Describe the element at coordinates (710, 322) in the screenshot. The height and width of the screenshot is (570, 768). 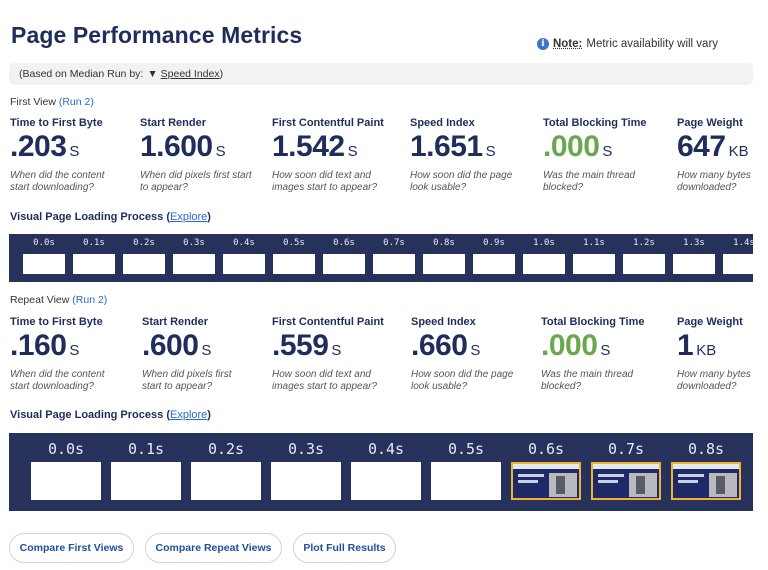
I see `metric-label: Page Weight` at that location.